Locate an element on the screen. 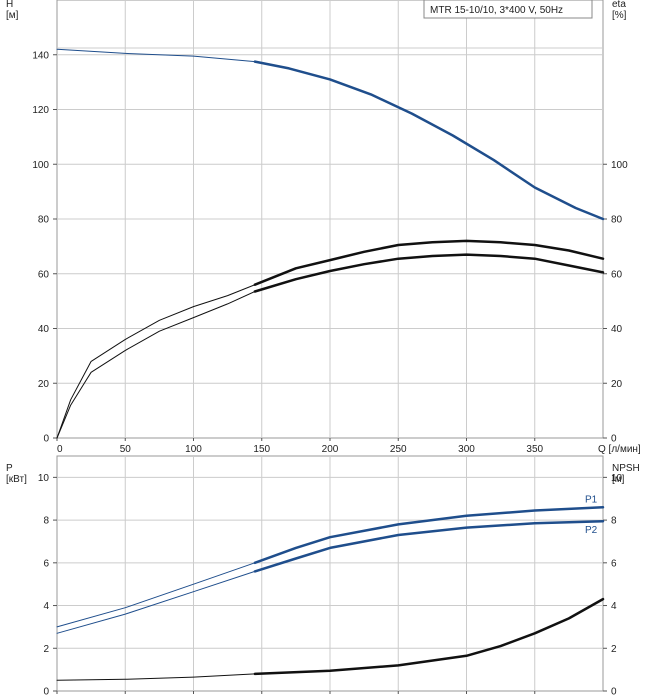 The image size is (658, 700). y-right-axis-label: [м] is located at coordinates (618, 479).